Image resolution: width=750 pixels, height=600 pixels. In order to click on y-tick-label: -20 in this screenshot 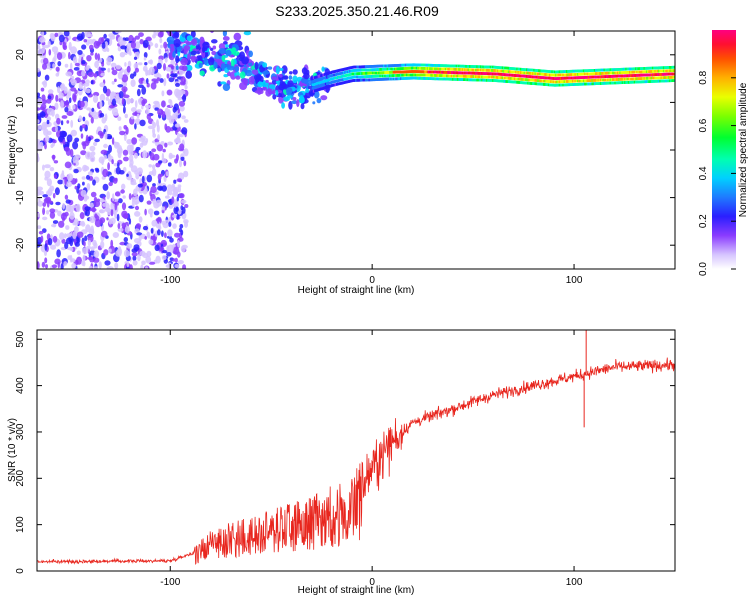, I will do `click(20, 245)`.